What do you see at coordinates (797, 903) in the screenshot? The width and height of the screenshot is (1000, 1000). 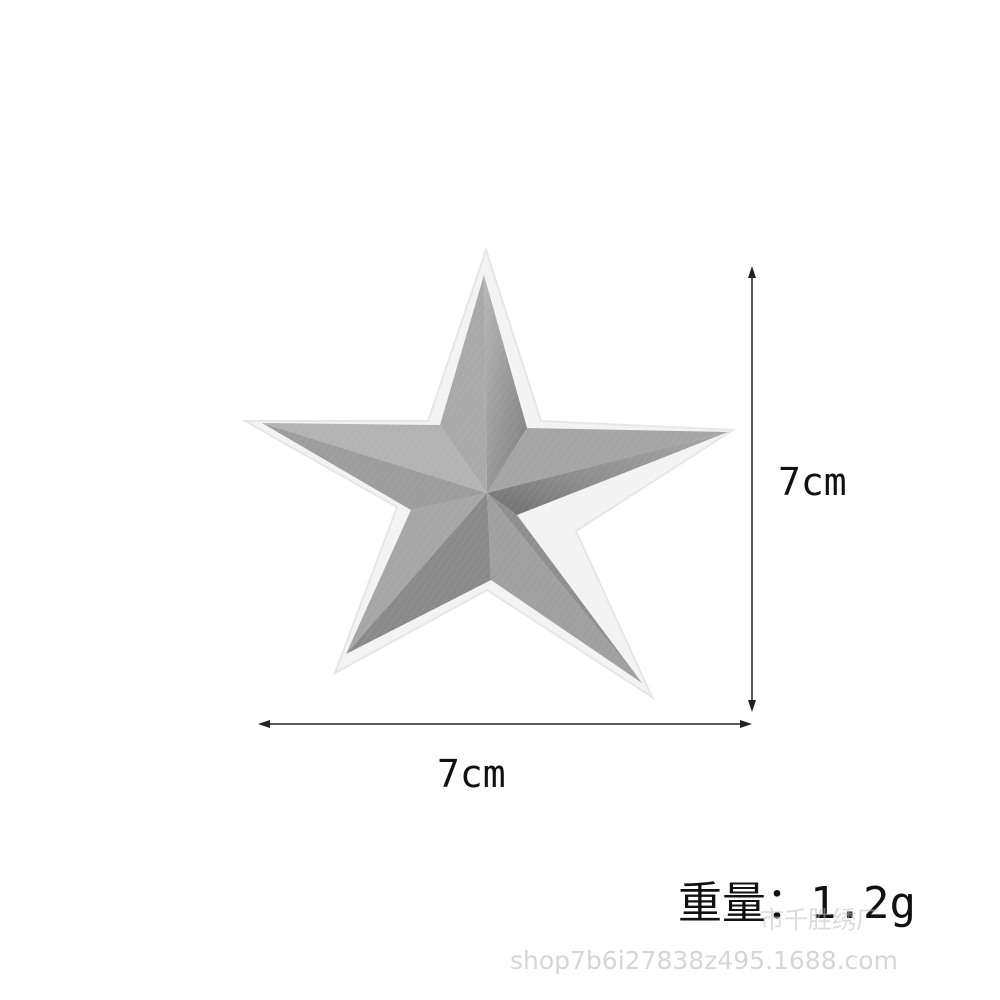 I see `weight-label: 重量：1.2g` at bounding box center [797, 903].